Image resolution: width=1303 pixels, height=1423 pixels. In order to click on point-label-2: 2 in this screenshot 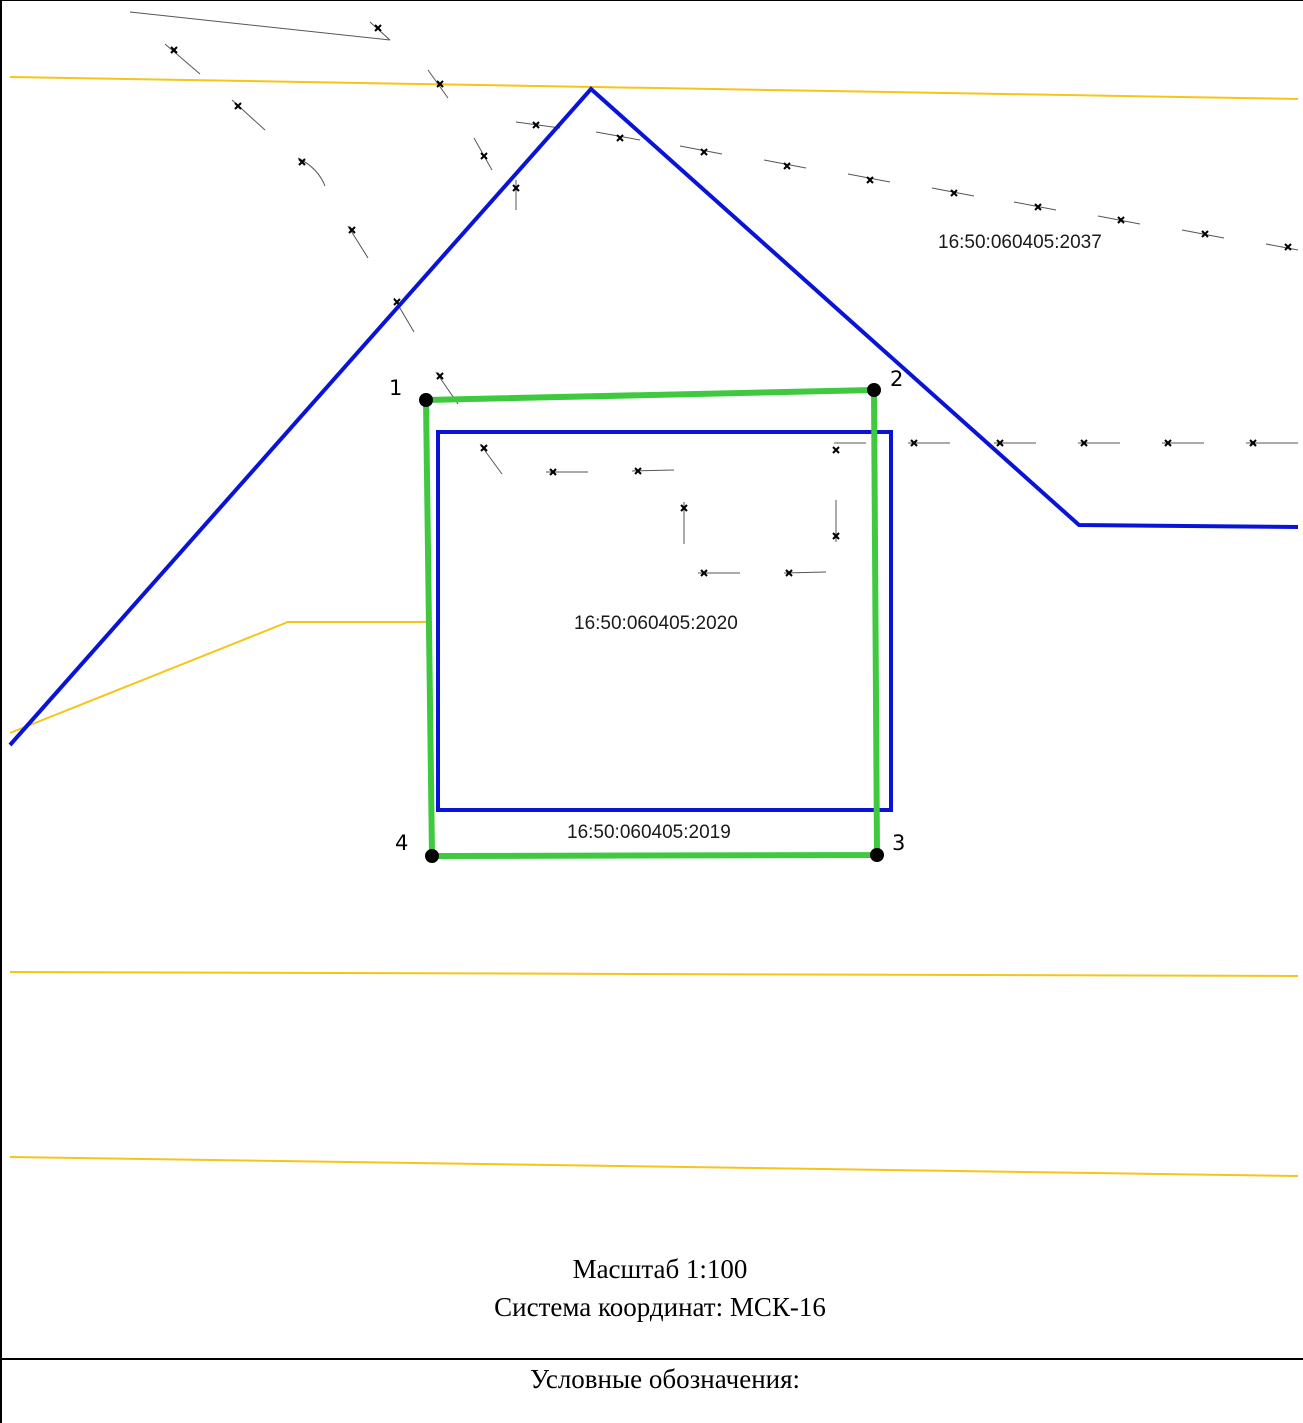, I will do `click(896, 379)`.